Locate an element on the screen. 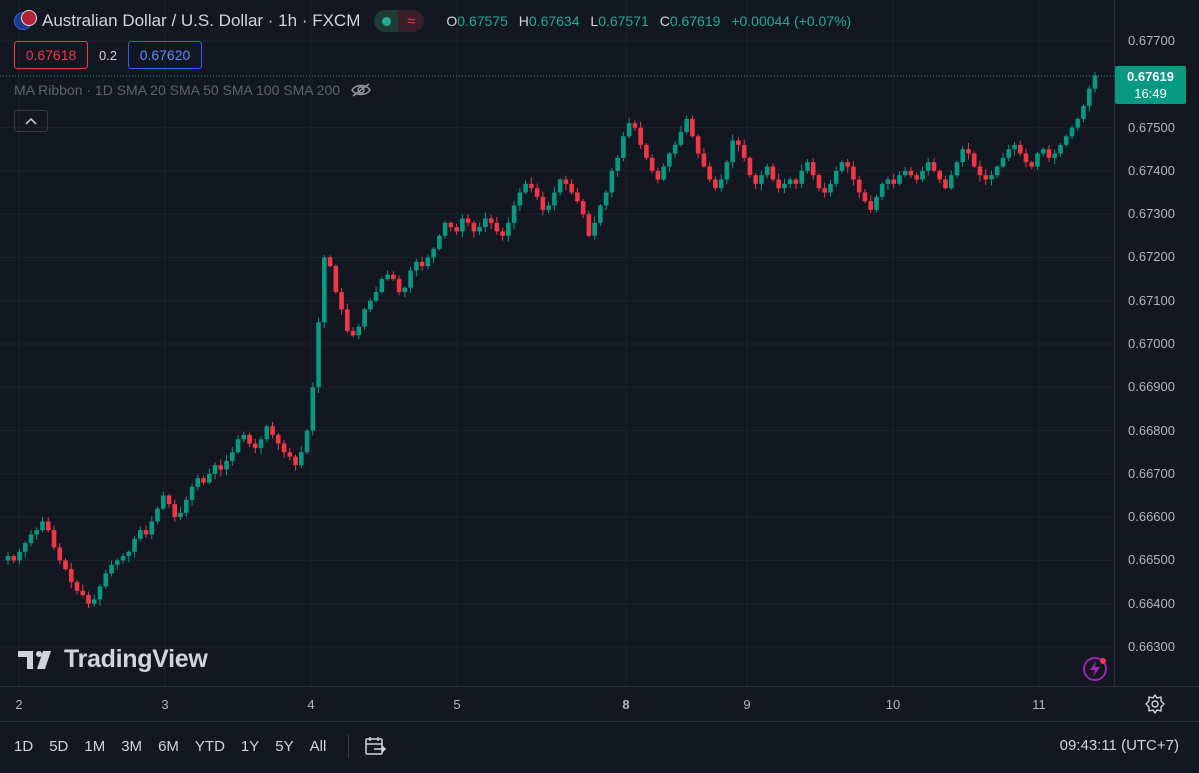 This screenshot has width=1199, height=773. range-all-button: All is located at coordinates (318, 746).